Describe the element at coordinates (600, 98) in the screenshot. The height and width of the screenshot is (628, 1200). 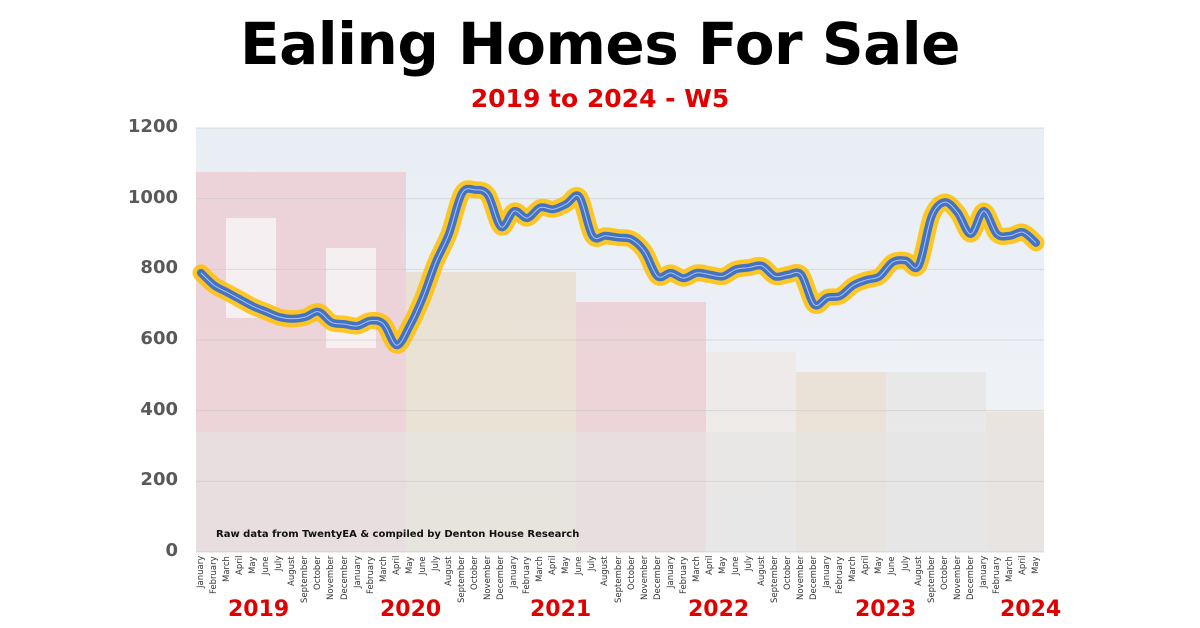
I see `chart-subtitle: 2019 to 2024 - W5` at that location.